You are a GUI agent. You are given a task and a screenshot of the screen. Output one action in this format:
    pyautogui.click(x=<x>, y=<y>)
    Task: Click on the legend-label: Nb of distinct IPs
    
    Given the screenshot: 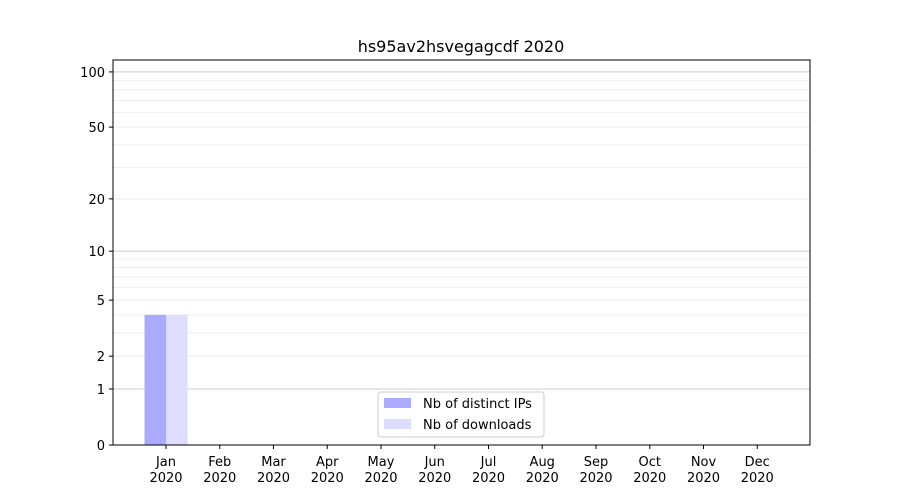 What is the action you would take?
    pyautogui.click(x=477, y=404)
    